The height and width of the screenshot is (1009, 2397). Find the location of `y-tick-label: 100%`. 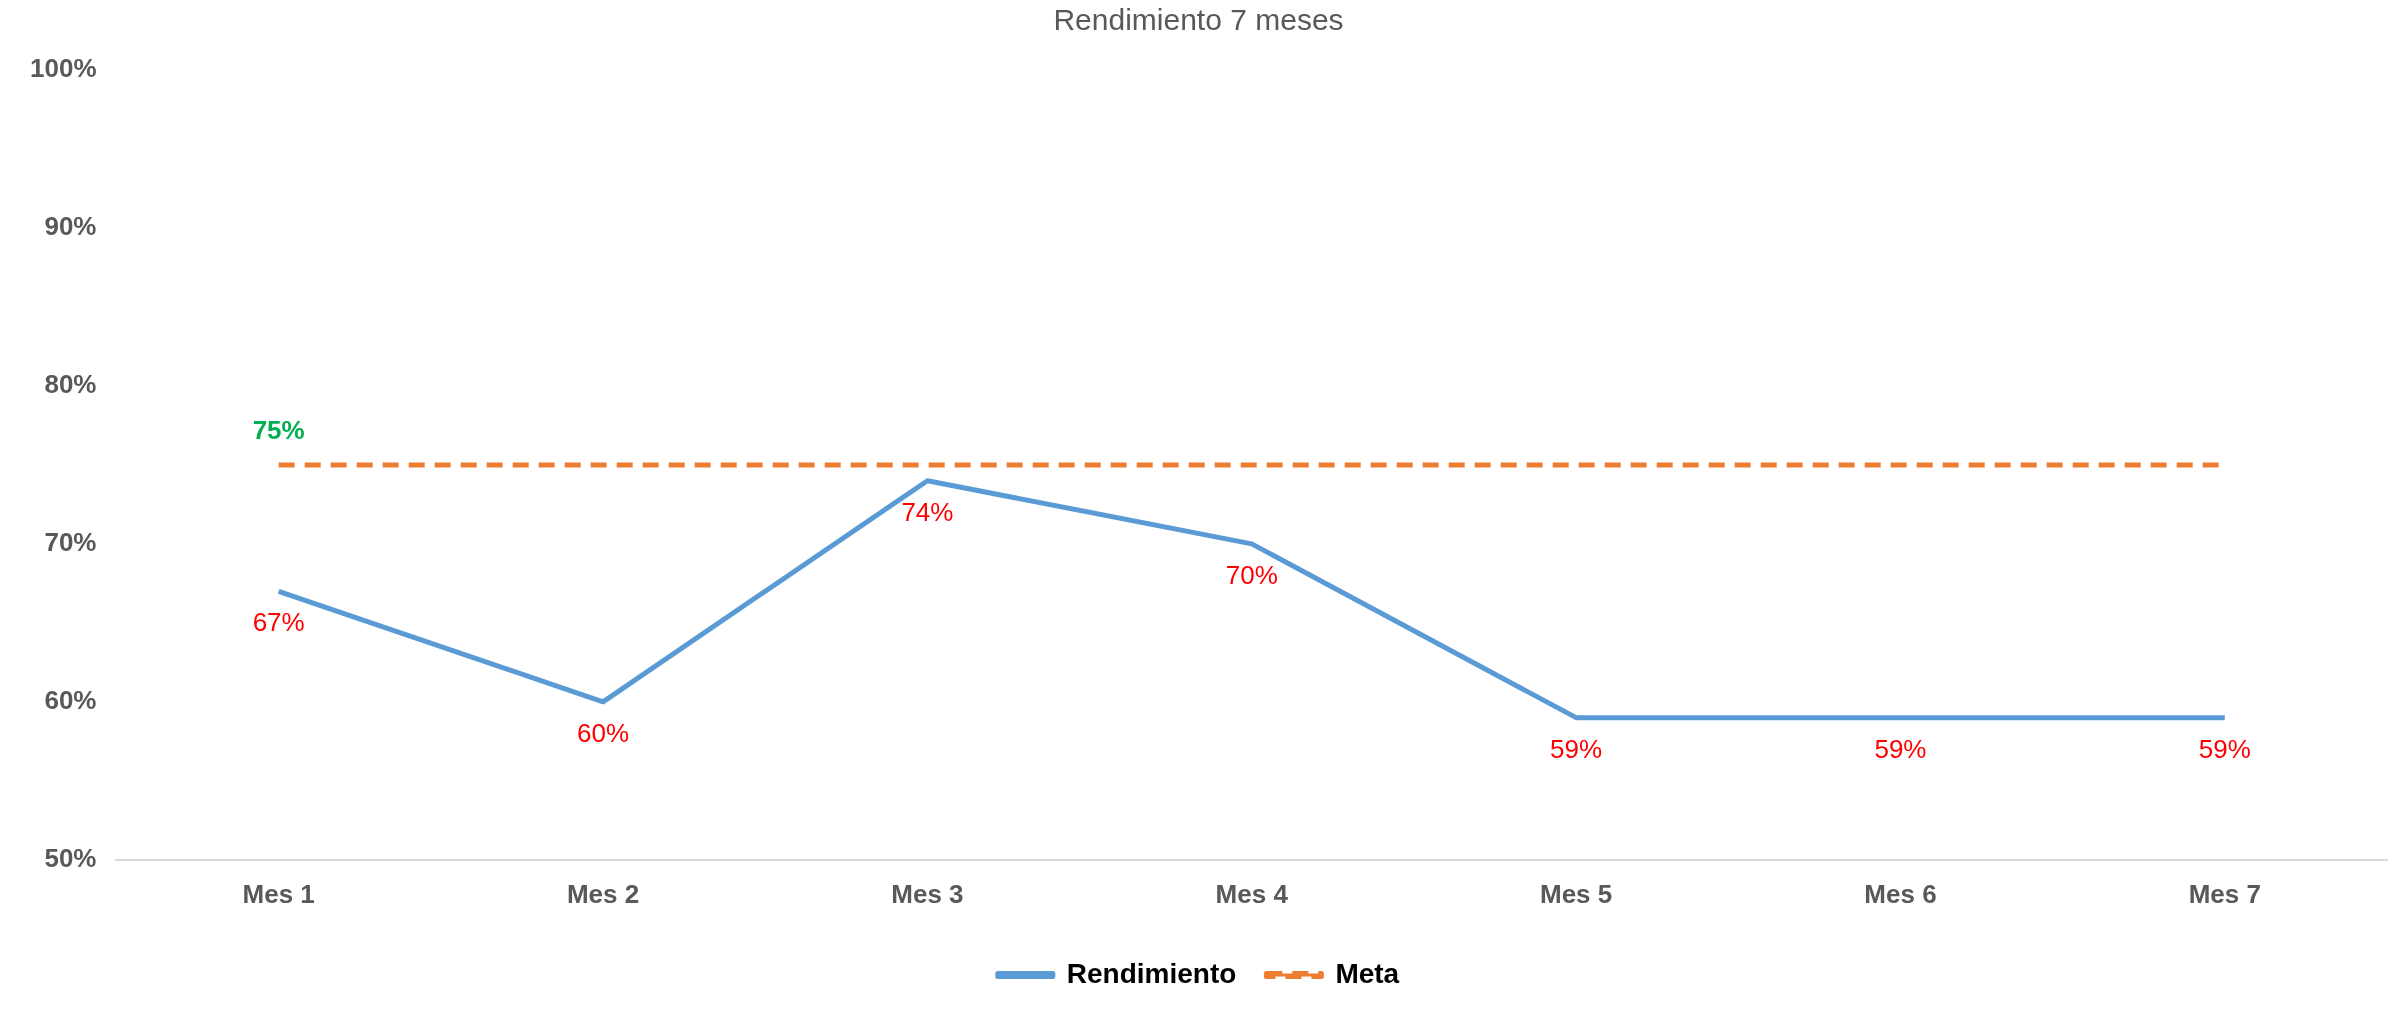

y-tick-label: 100% is located at coordinates (63, 68).